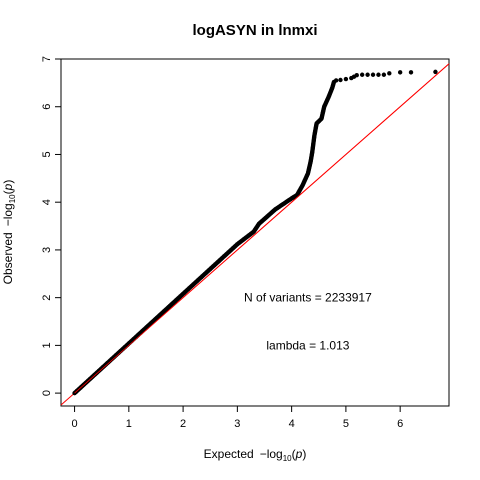 The image size is (480, 480). Describe the element at coordinates (47, 107) in the screenshot. I see `y-tick-label: 6` at that location.